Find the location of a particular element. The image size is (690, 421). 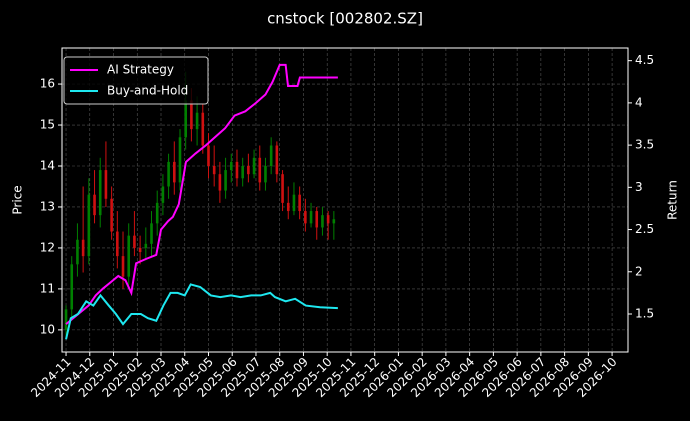

y-tick-label: 13 is located at coordinates (47, 206).